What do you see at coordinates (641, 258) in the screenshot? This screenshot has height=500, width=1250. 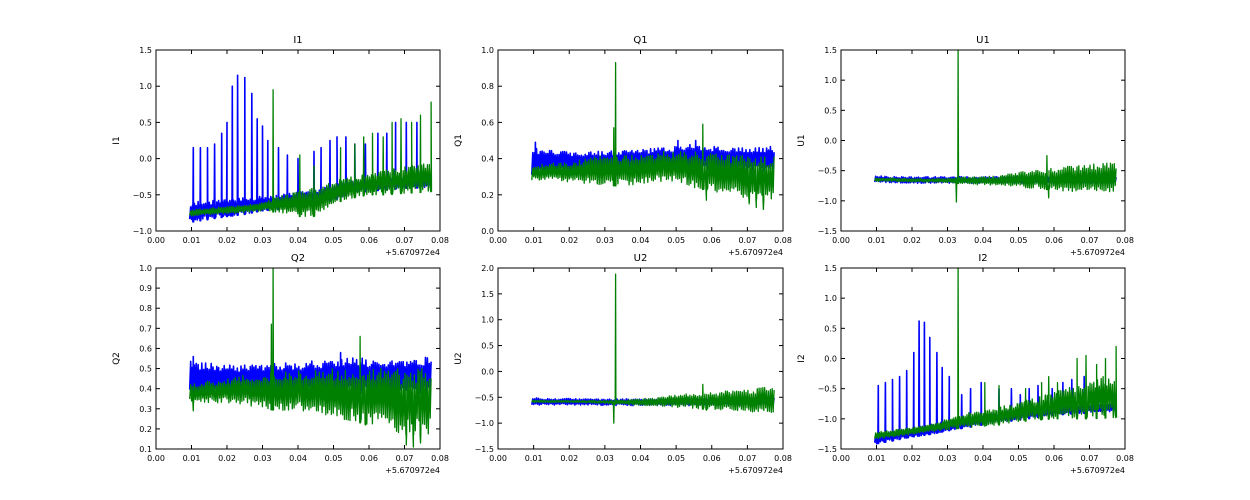 I see `subplot-title: U2` at bounding box center [641, 258].